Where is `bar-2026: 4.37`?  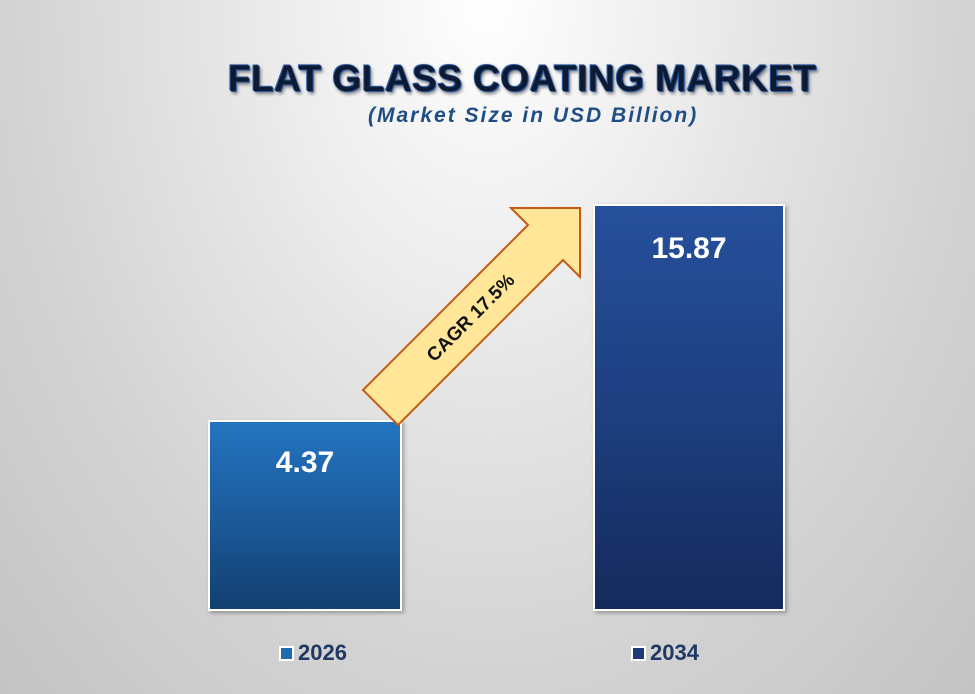 bar-2026: 4.37 is located at coordinates (305, 515).